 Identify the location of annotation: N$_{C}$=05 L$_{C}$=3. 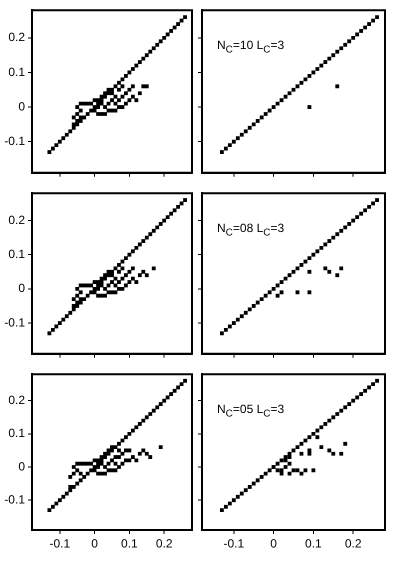
(250, 411).